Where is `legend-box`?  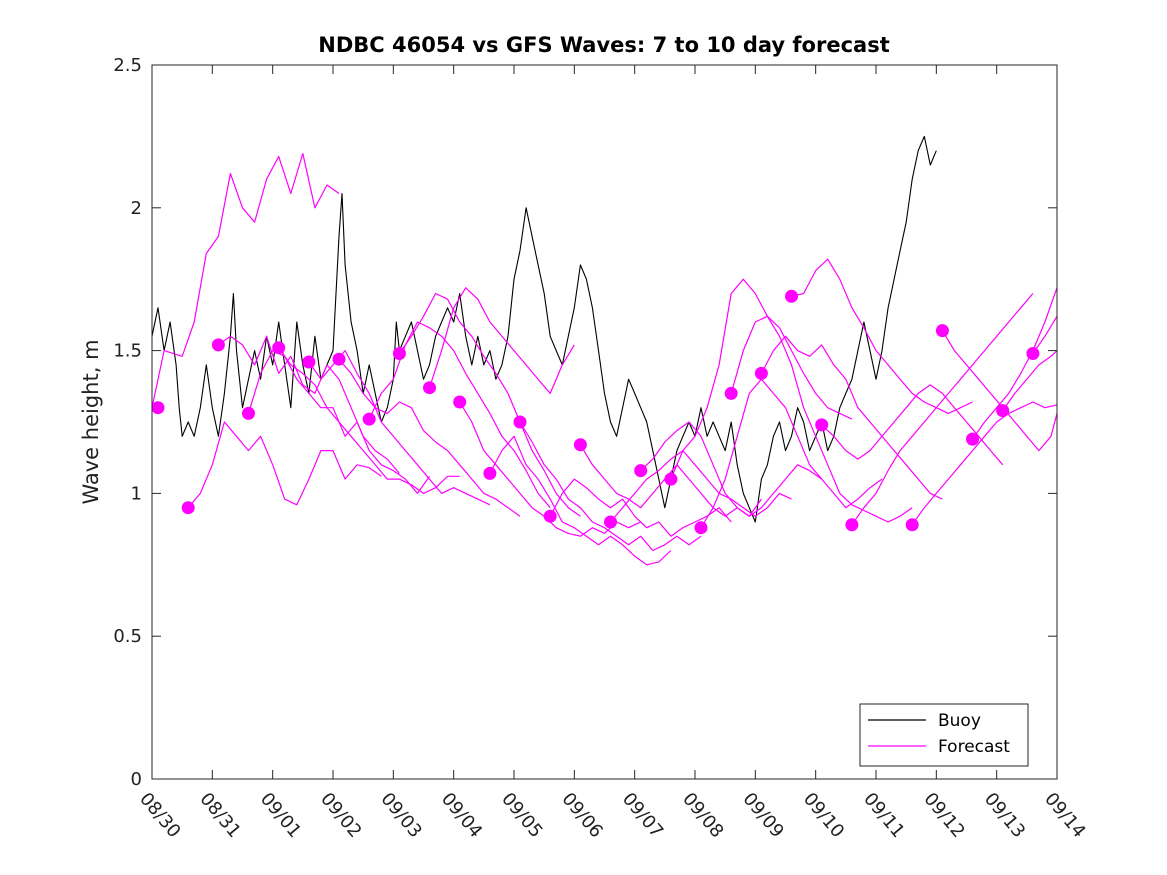 legend-box is located at coordinates (944, 735).